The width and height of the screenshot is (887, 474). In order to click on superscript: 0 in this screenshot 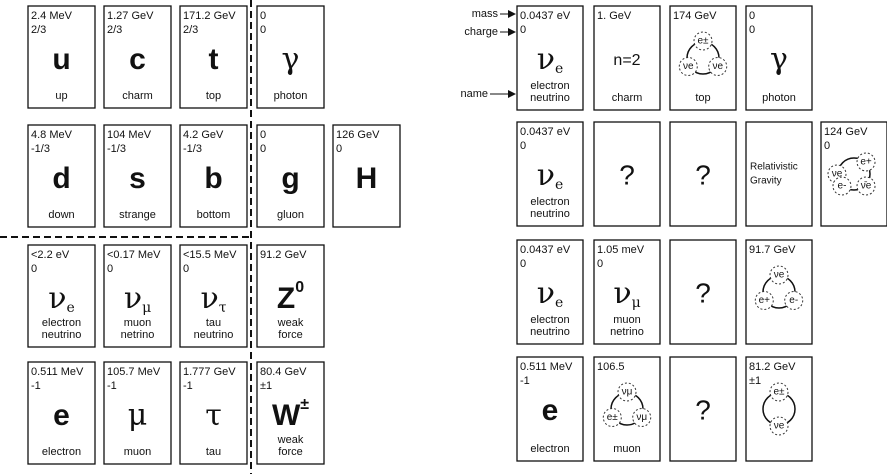, I will do `click(299, 287)`.